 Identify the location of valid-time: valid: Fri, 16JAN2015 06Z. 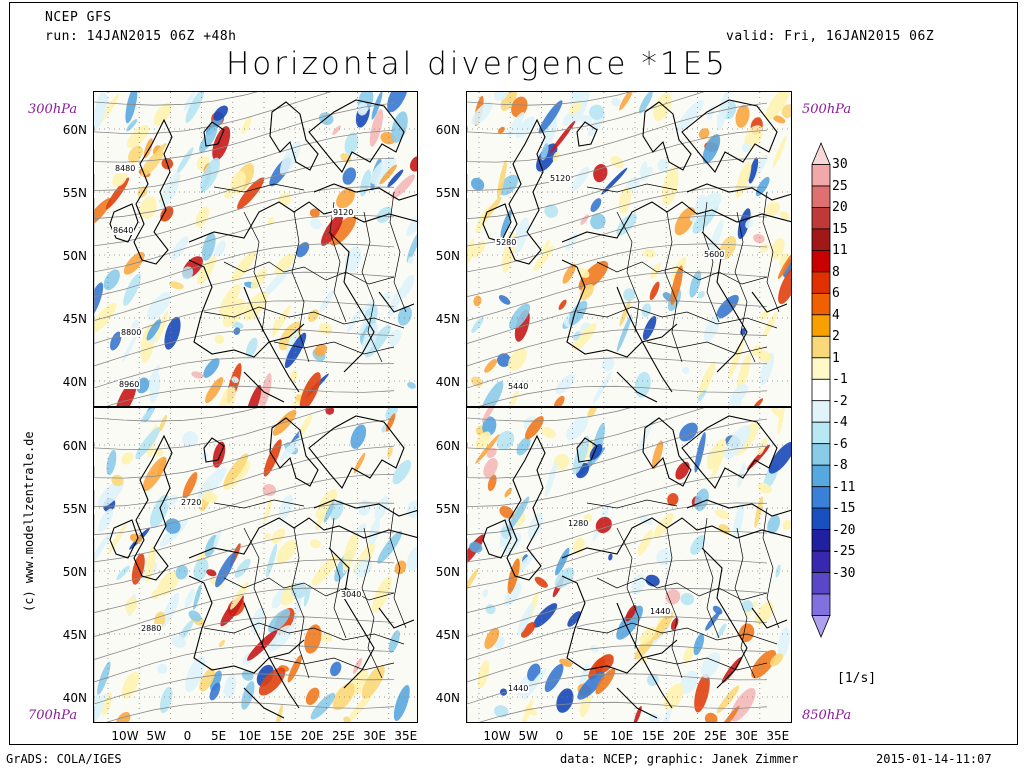
(830, 36).